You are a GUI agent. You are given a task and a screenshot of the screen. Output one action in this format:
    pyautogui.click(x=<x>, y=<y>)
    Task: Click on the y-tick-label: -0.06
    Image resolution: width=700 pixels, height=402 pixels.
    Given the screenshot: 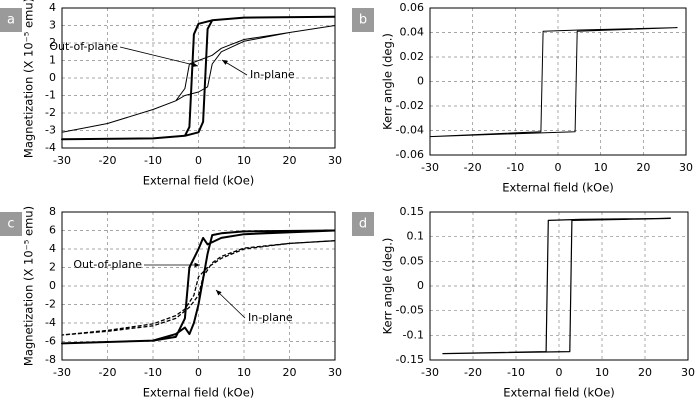 What is the action you would take?
    pyautogui.click(x=410, y=154)
    